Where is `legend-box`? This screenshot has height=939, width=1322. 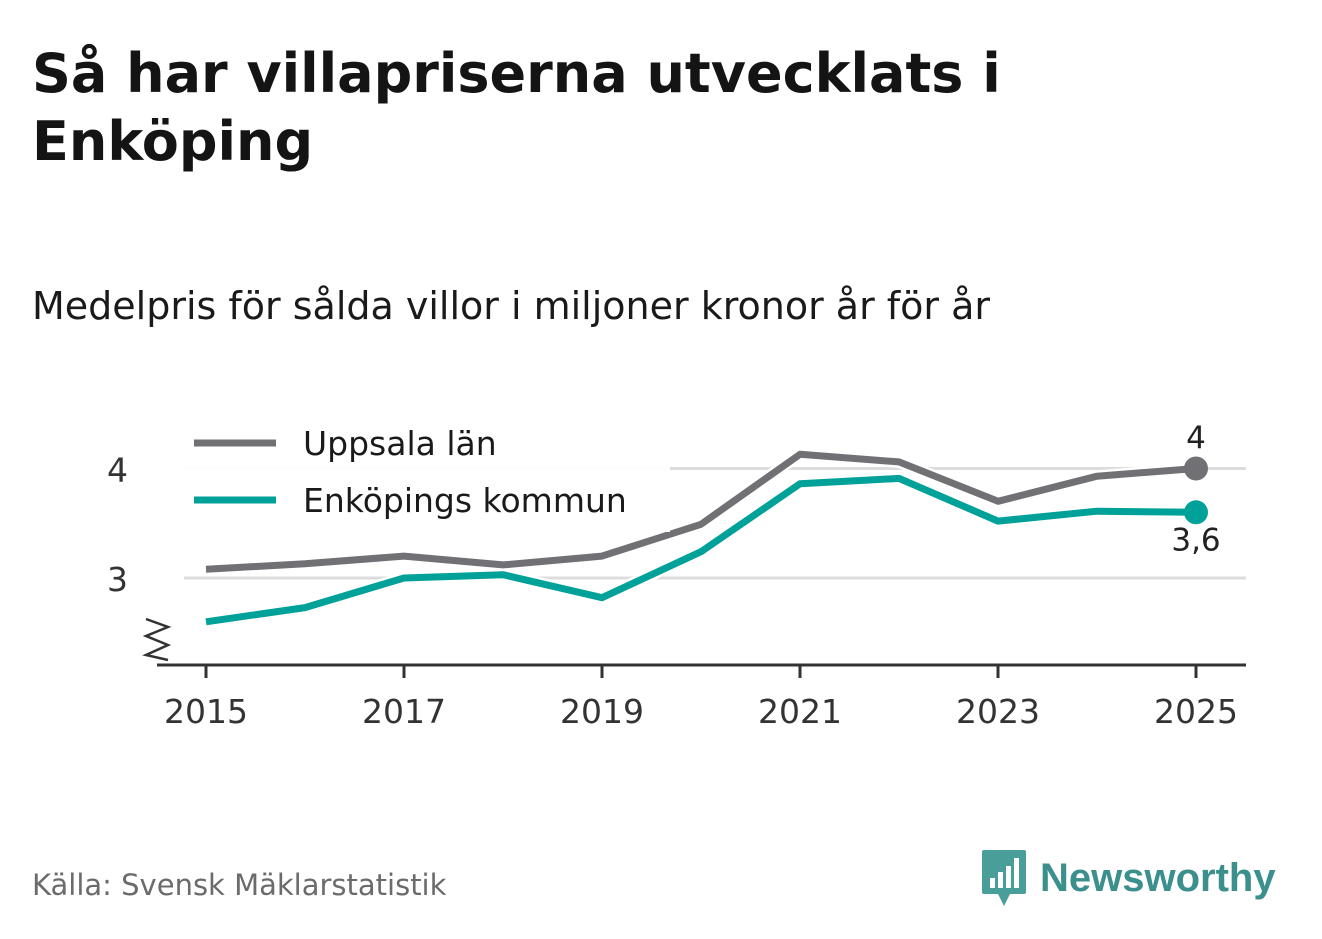 legend-box is located at coordinates (425, 476).